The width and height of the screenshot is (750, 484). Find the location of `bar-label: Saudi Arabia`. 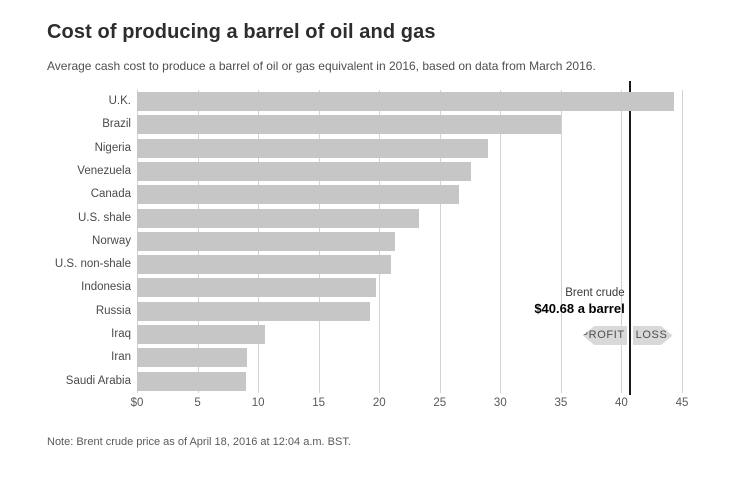

bar-label: Saudi Arabia is located at coordinates (98, 380).